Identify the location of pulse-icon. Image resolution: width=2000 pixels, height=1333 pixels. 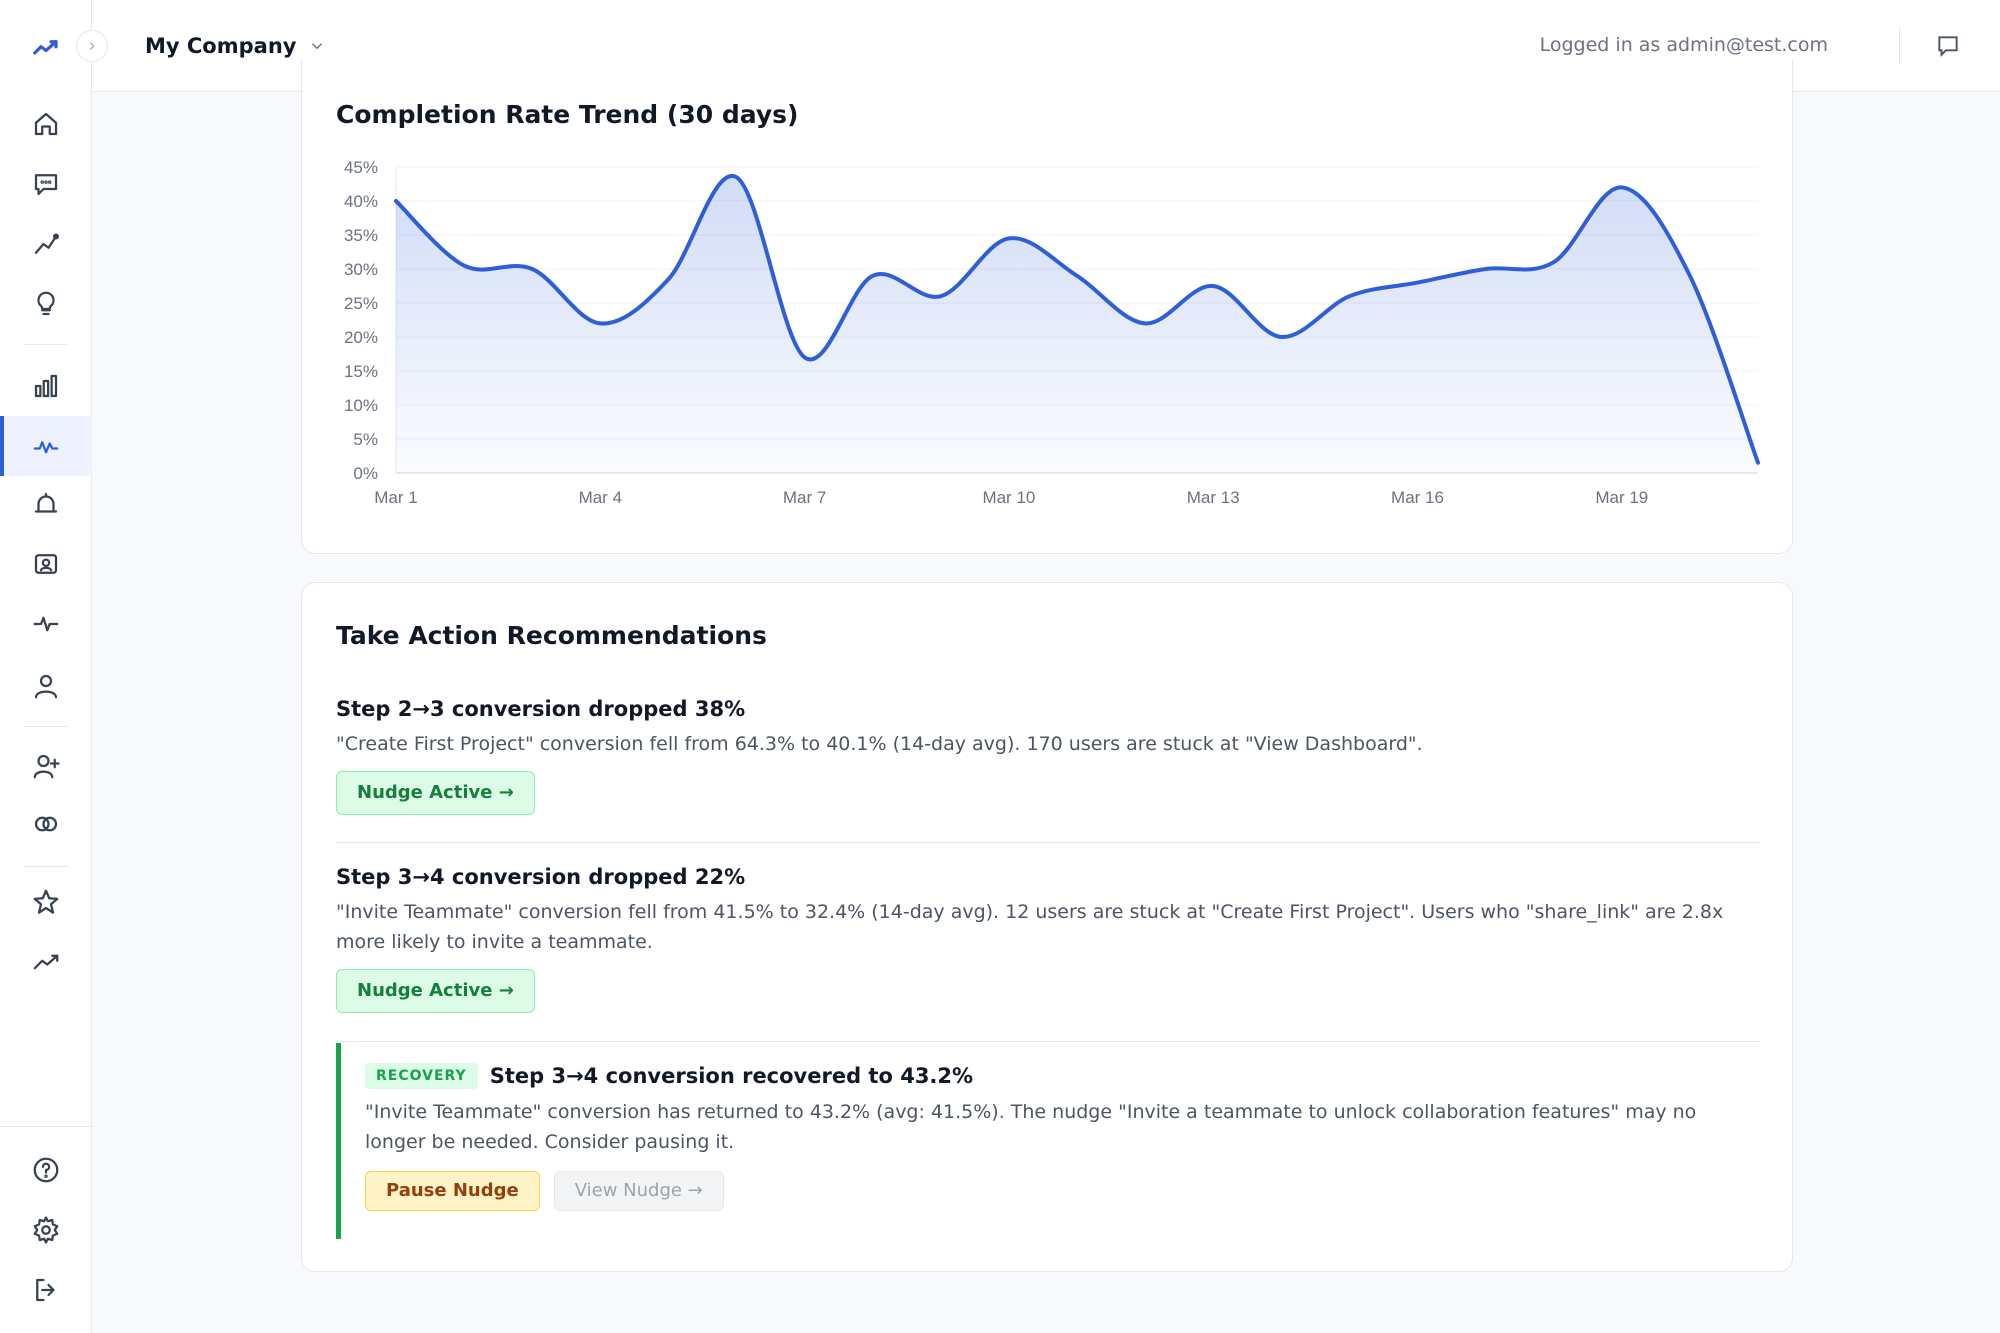
(46, 446).